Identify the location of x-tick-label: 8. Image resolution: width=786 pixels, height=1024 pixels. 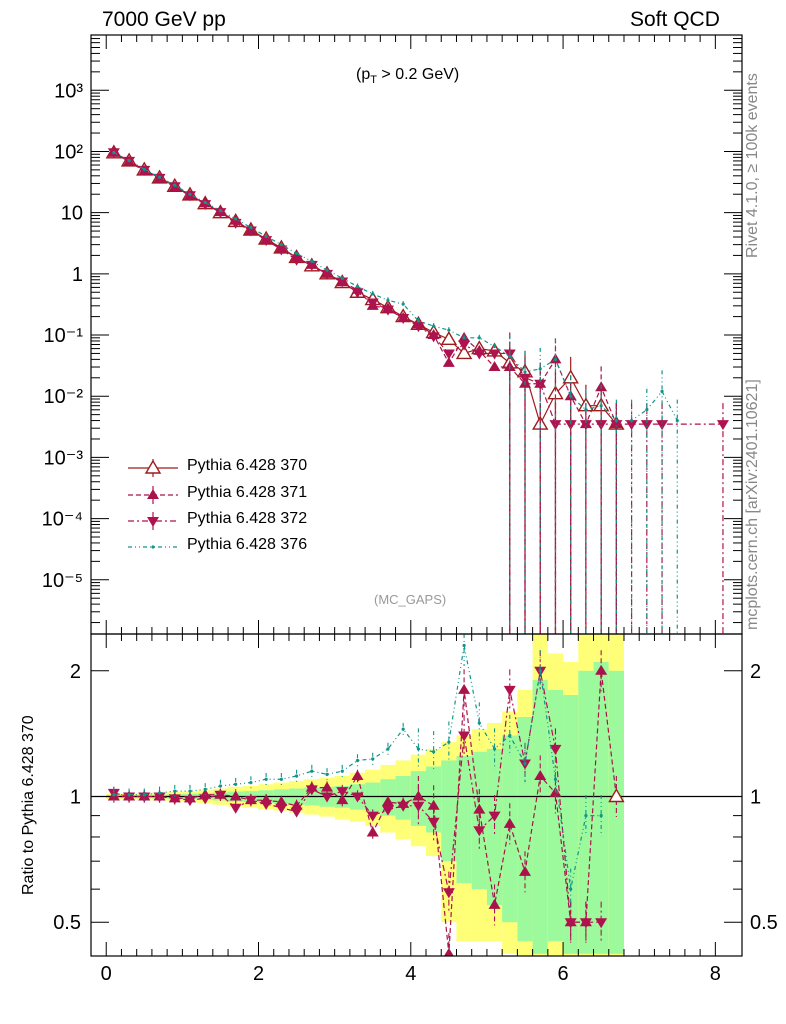
(715, 974).